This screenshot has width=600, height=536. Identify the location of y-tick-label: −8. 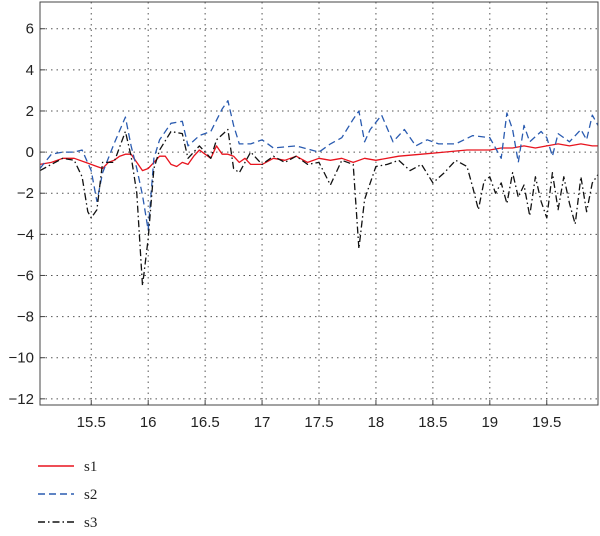
(25, 317).